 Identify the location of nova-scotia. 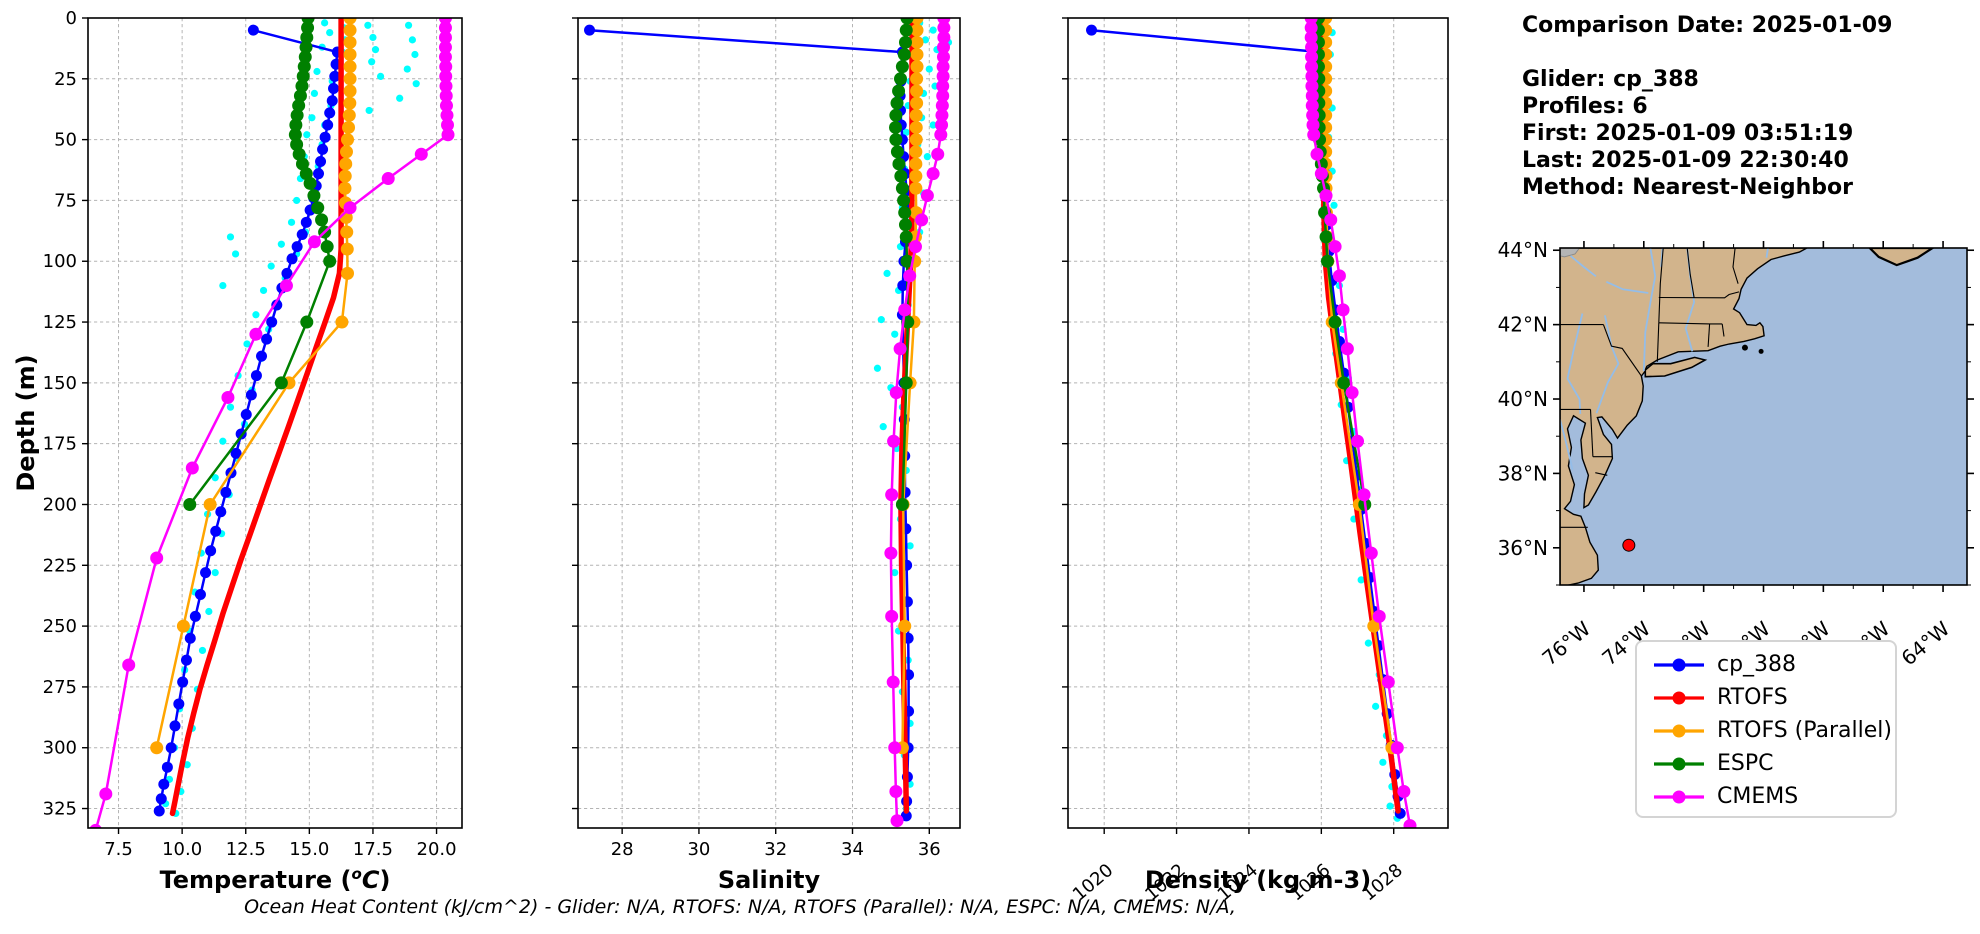
(1901, 257).